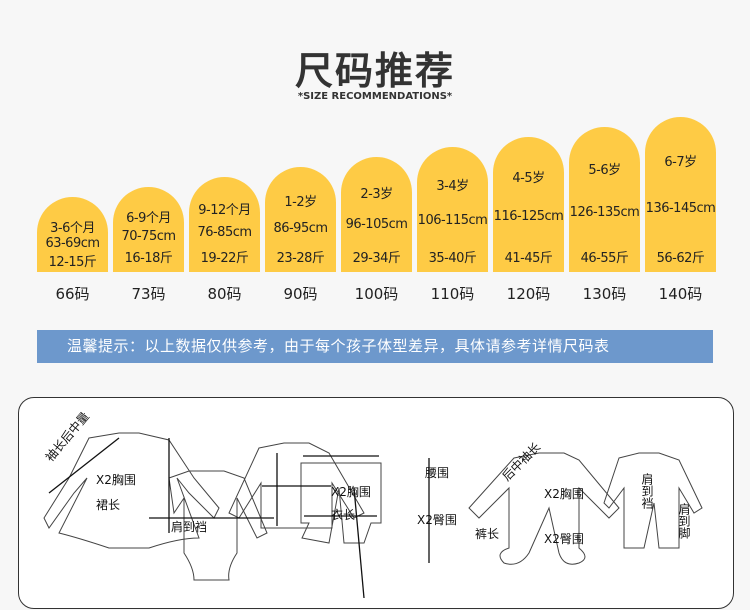 The image size is (750, 610). Describe the element at coordinates (375, 346) in the screenshot. I see `notice-banner: 温馨提示：以上数据仅供参考，由于每个孩子体型差异，具体请参考详情尺码表` at that location.